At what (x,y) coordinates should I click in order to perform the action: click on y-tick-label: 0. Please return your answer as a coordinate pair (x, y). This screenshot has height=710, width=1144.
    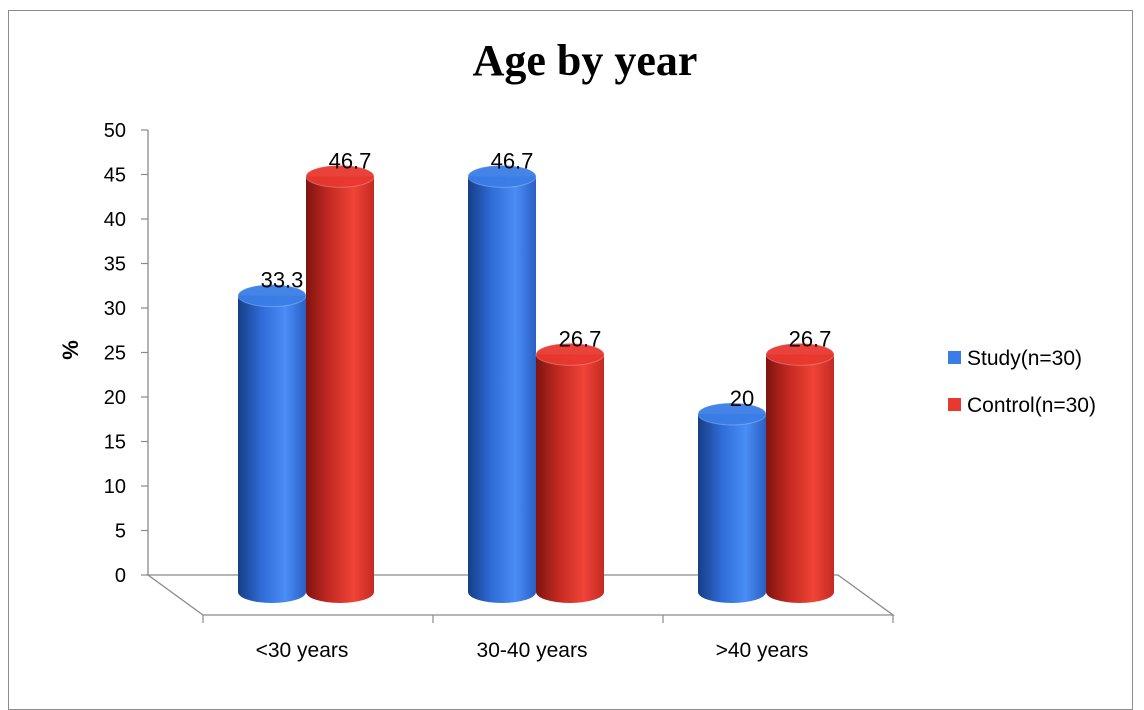
    Looking at the image, I should click on (120, 576).